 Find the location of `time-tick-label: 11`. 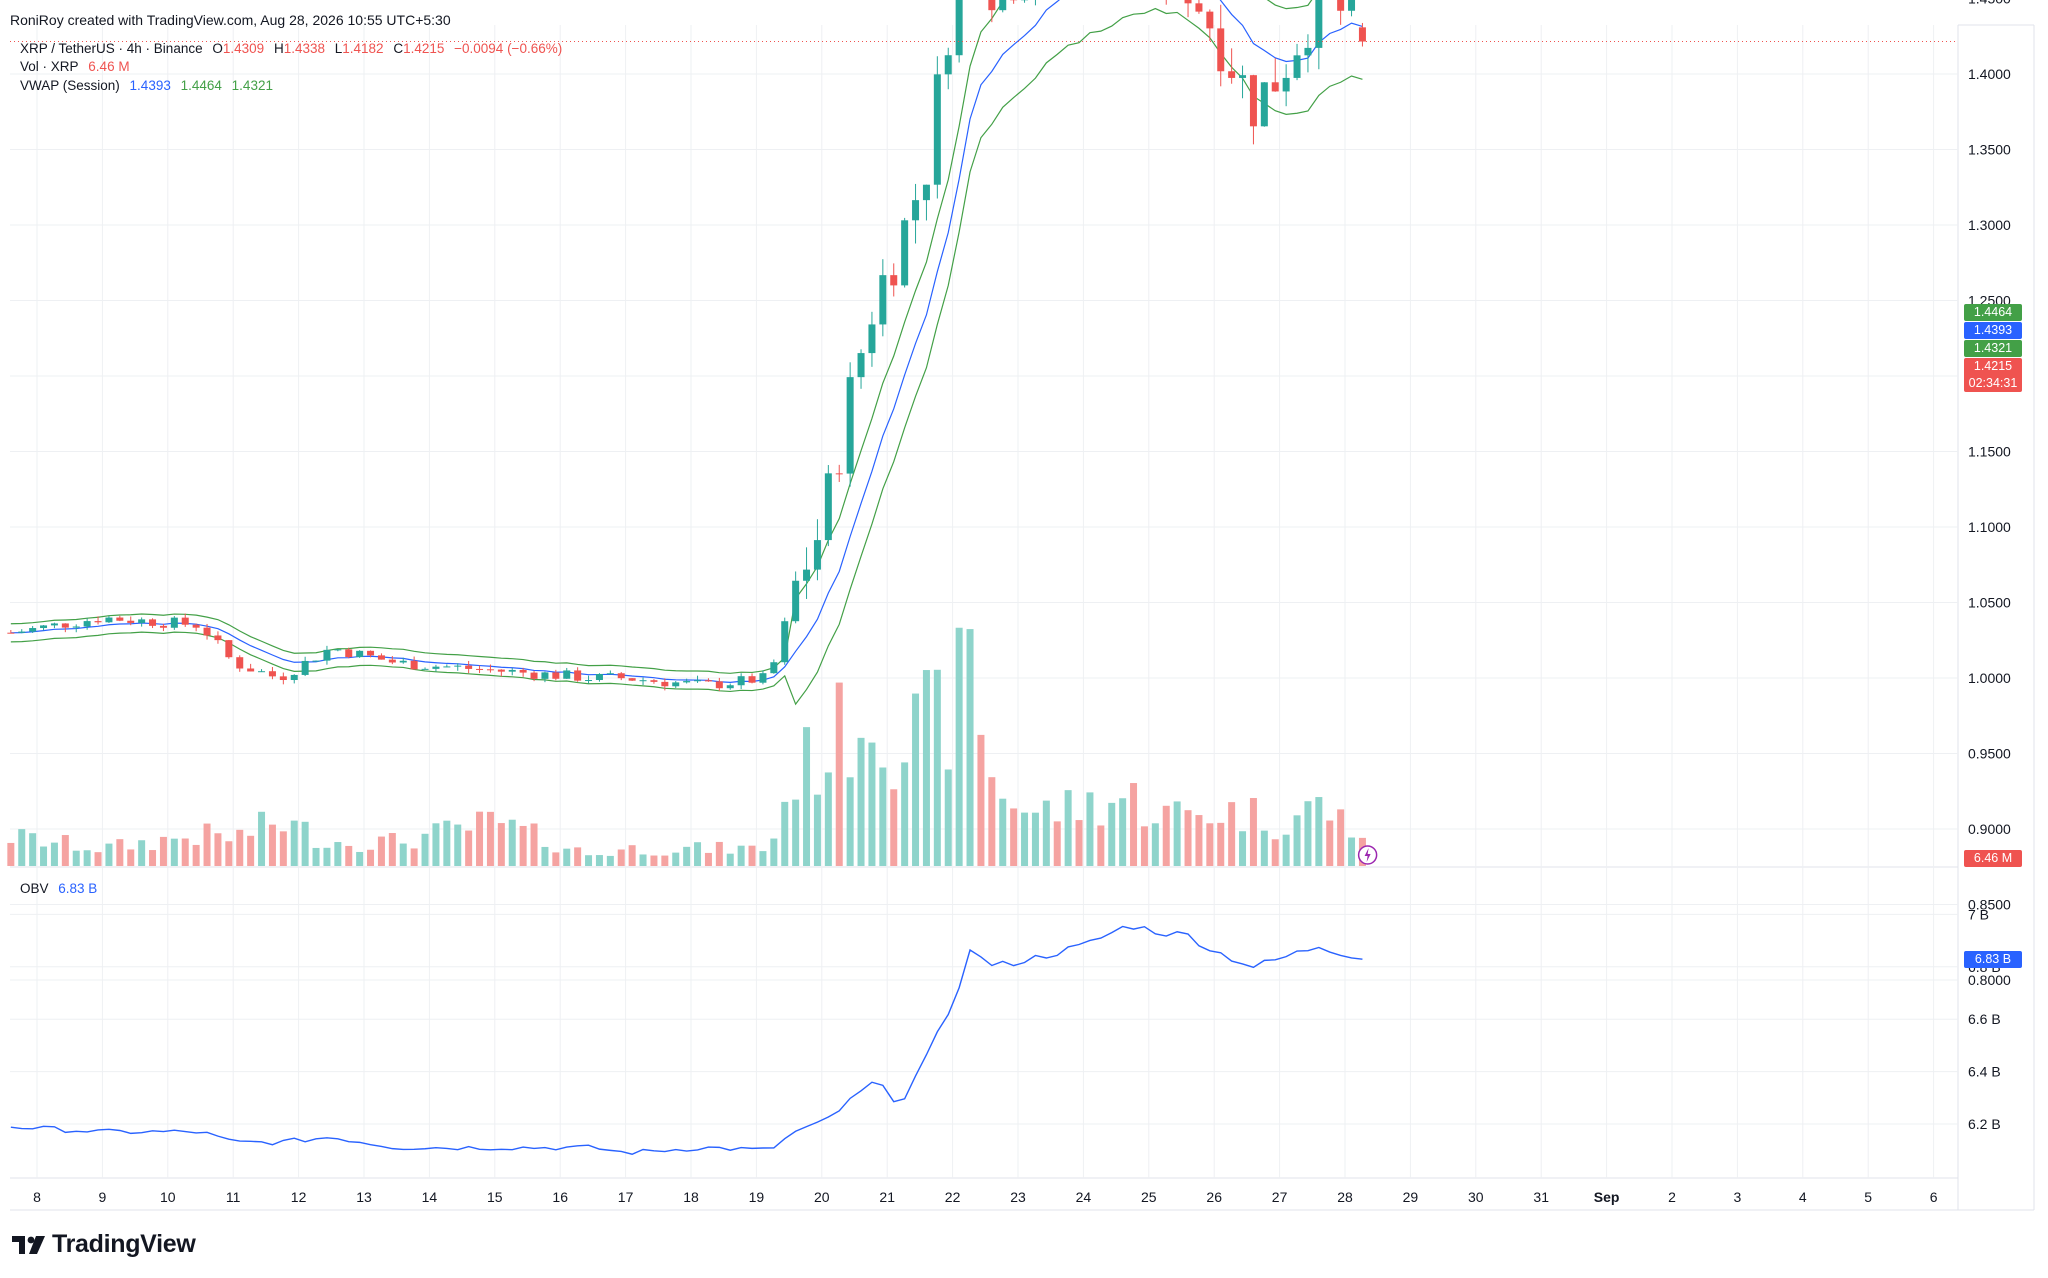

time-tick-label: 11 is located at coordinates (233, 1197).